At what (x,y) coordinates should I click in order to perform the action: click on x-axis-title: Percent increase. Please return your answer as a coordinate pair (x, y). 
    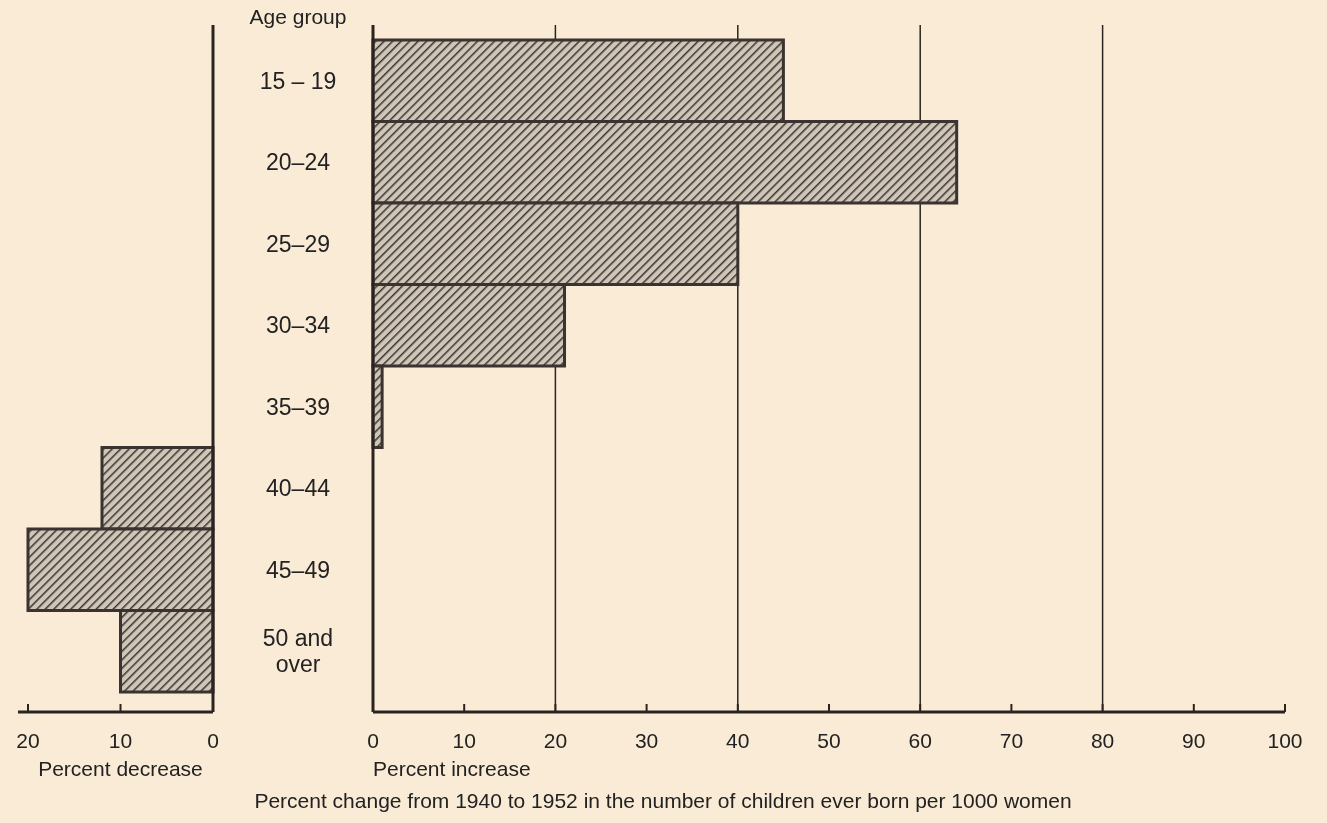
    Looking at the image, I should click on (452, 768).